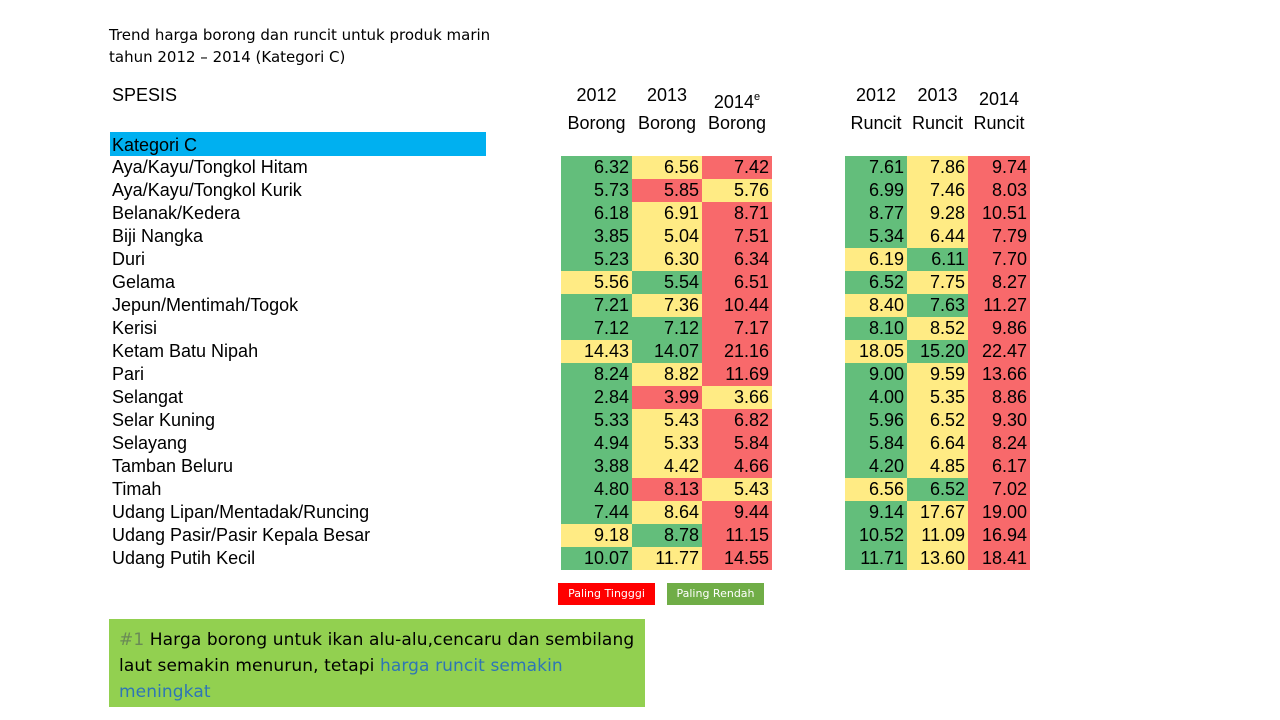 The image size is (1280, 720). Describe the element at coordinates (666, 558) in the screenshot. I see `borong-row: 10.07 11.77 14.55` at that location.